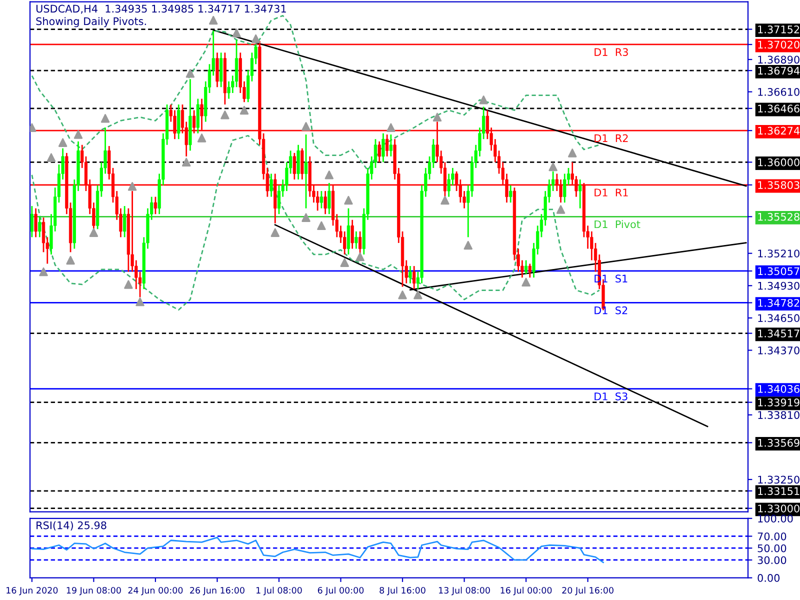 The width and height of the screenshot is (800, 600). I want to click on x-tick-label: 6 Jul 00:00, so click(341, 591).